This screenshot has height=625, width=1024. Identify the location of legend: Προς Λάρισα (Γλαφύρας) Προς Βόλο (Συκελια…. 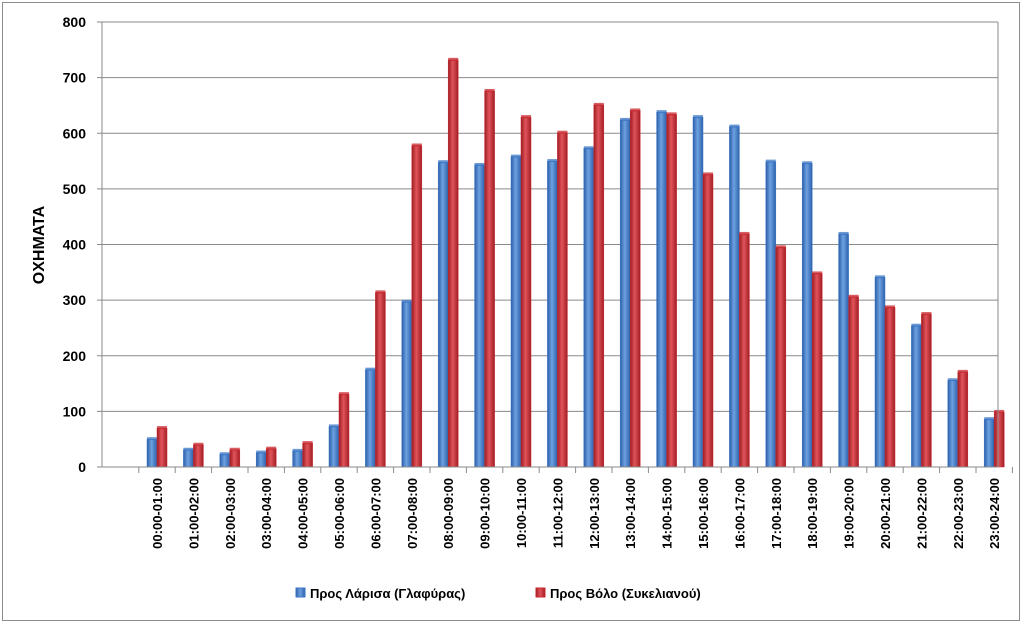
(498, 593).